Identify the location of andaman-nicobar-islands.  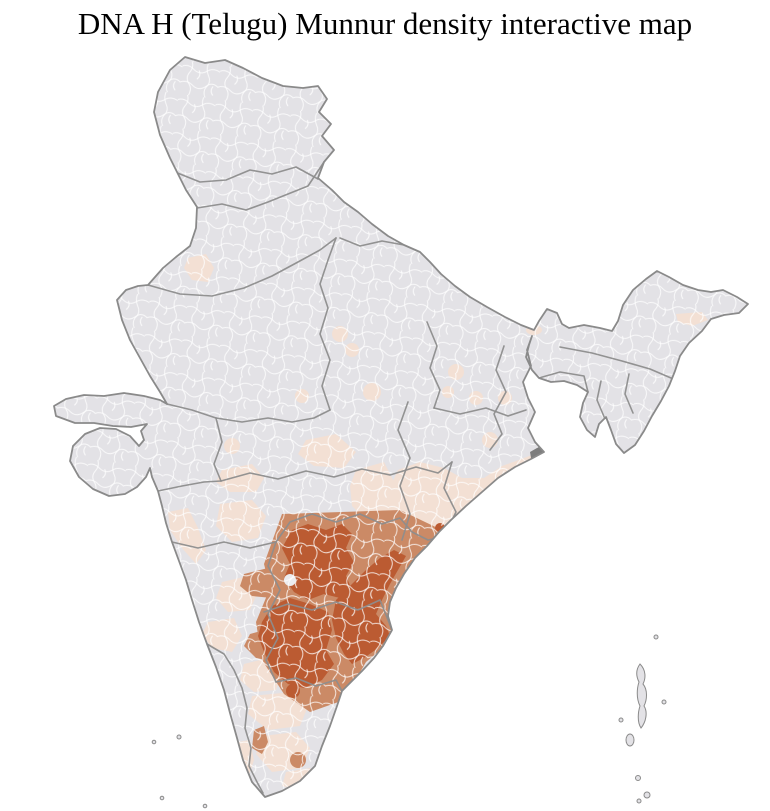
(642, 719).